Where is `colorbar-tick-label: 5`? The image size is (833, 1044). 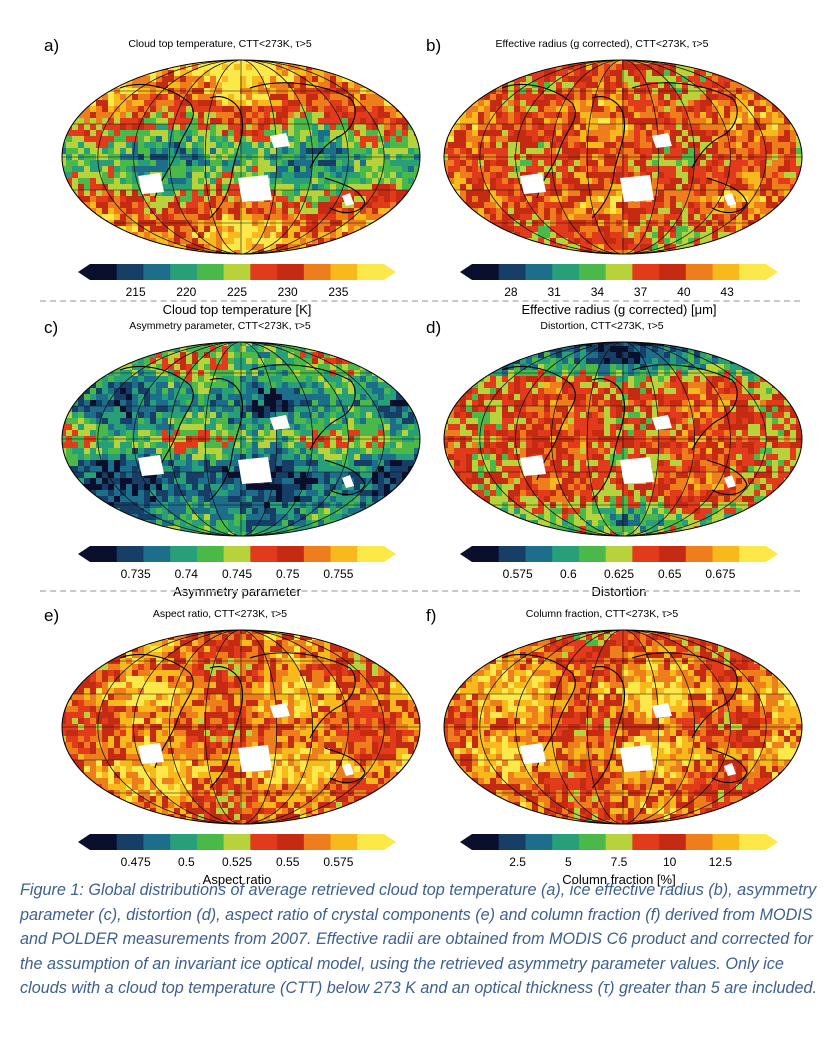 colorbar-tick-label: 5 is located at coordinates (568, 862).